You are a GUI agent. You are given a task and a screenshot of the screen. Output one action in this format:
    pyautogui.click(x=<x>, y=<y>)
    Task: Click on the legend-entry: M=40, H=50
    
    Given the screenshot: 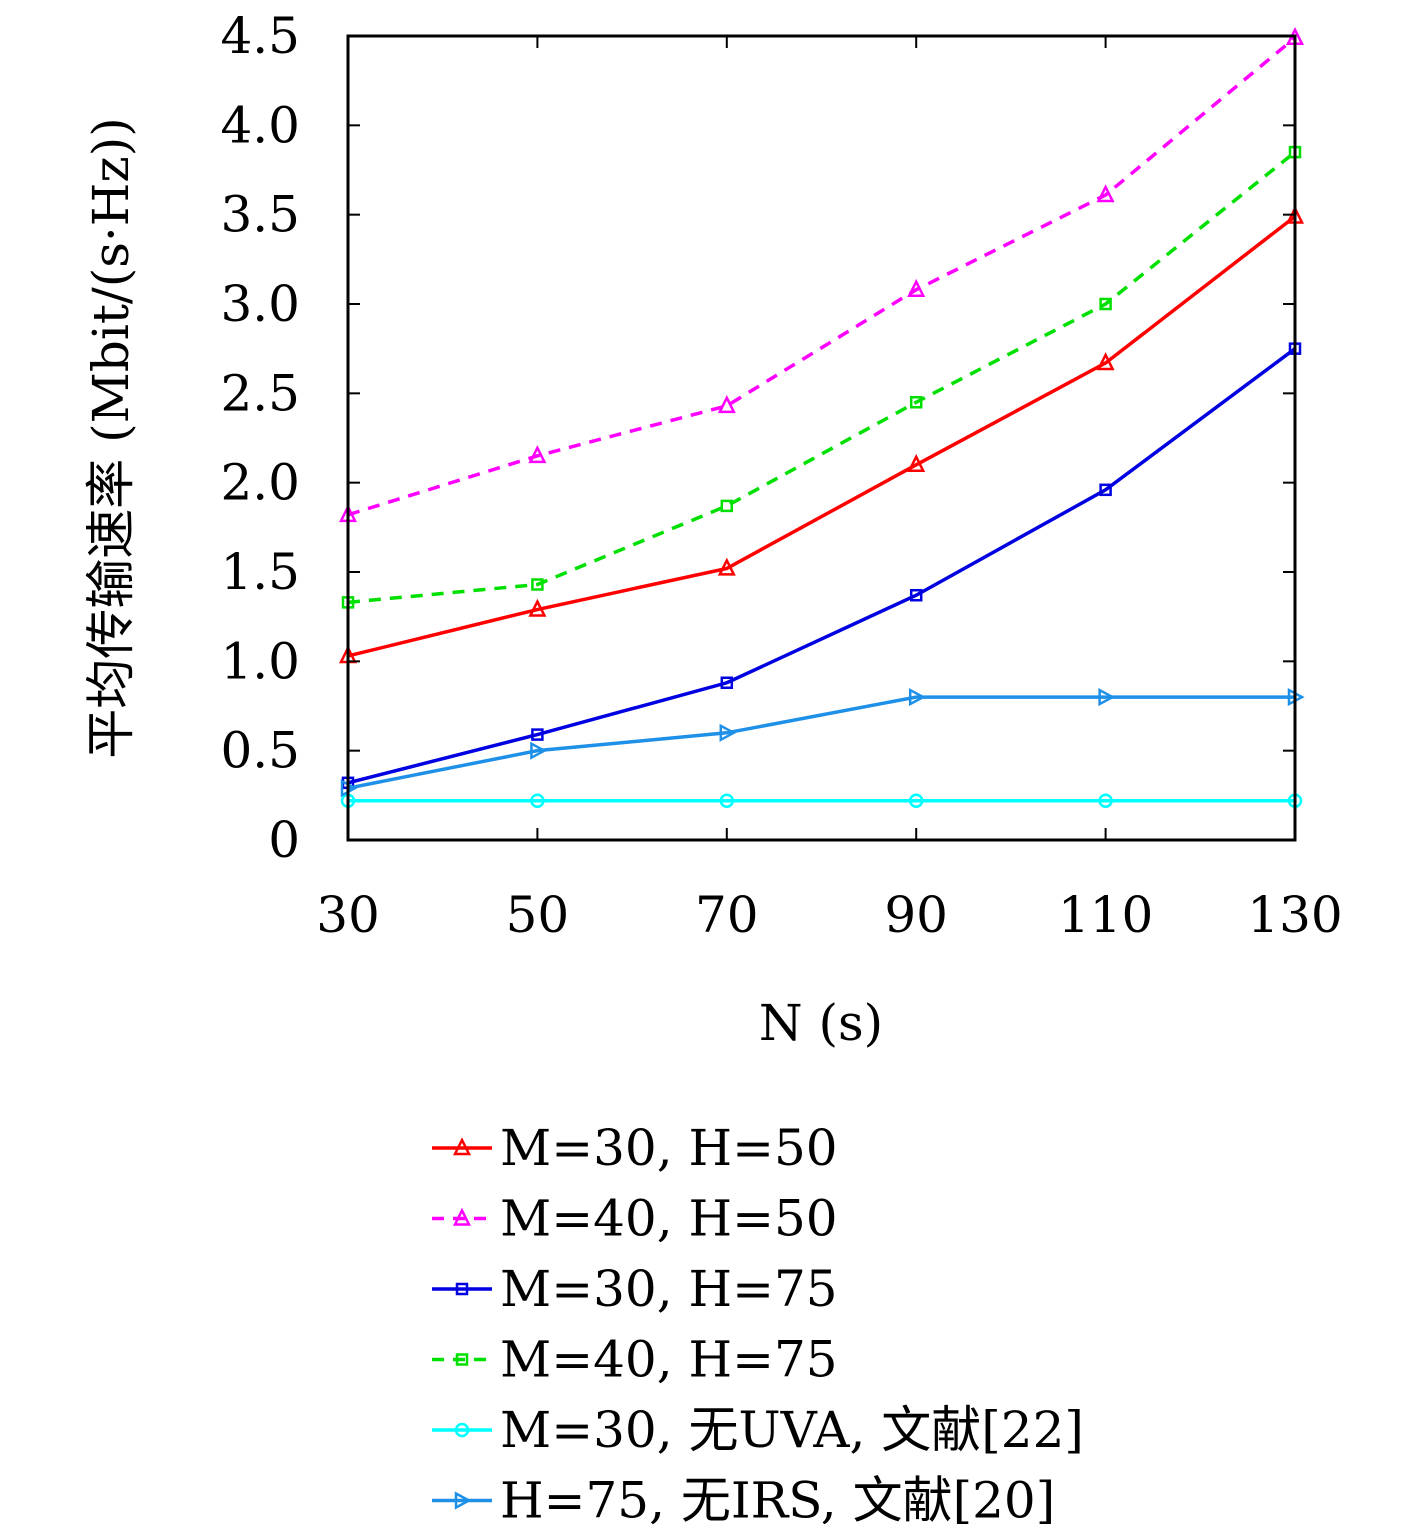 What is the action you would take?
    pyautogui.click(x=635, y=1219)
    